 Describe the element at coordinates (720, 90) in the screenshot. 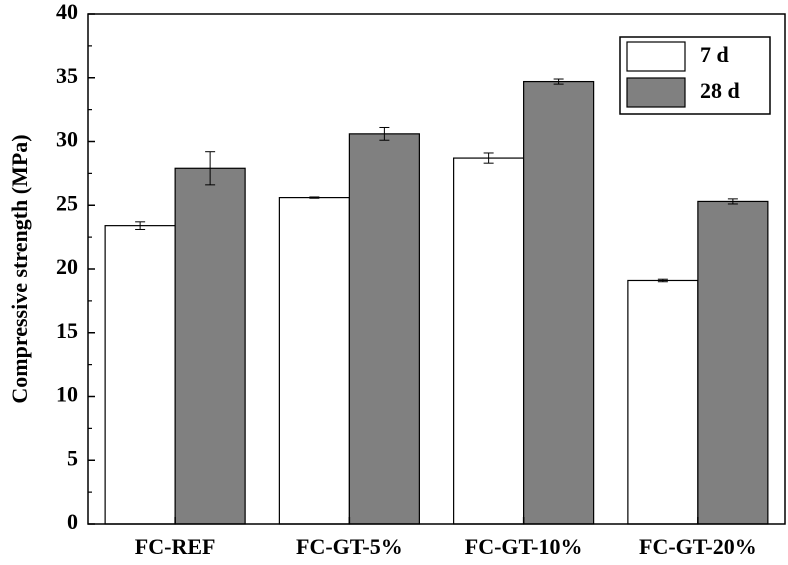

I see `legend-label: 28 d` at that location.